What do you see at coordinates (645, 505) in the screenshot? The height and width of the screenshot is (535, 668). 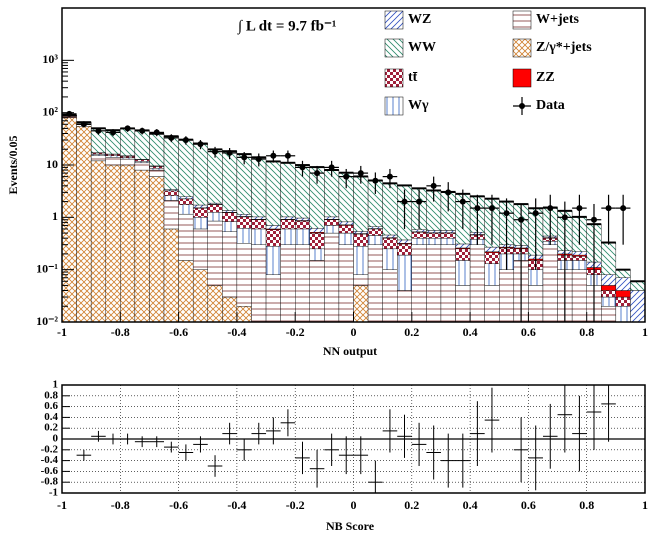 I see `x-tick-label: 1` at bounding box center [645, 505].